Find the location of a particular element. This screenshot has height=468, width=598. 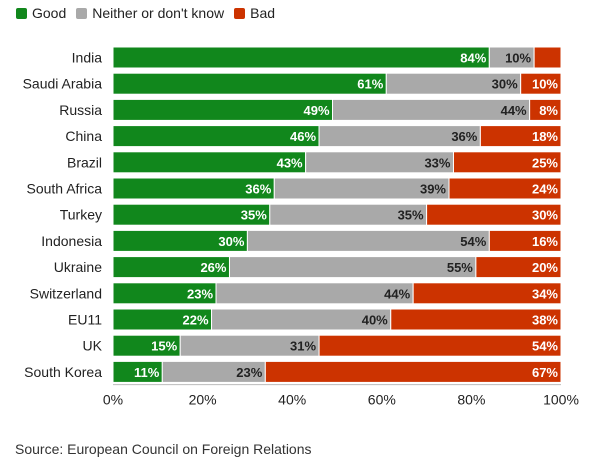

data-label: 38% is located at coordinates (545, 320).